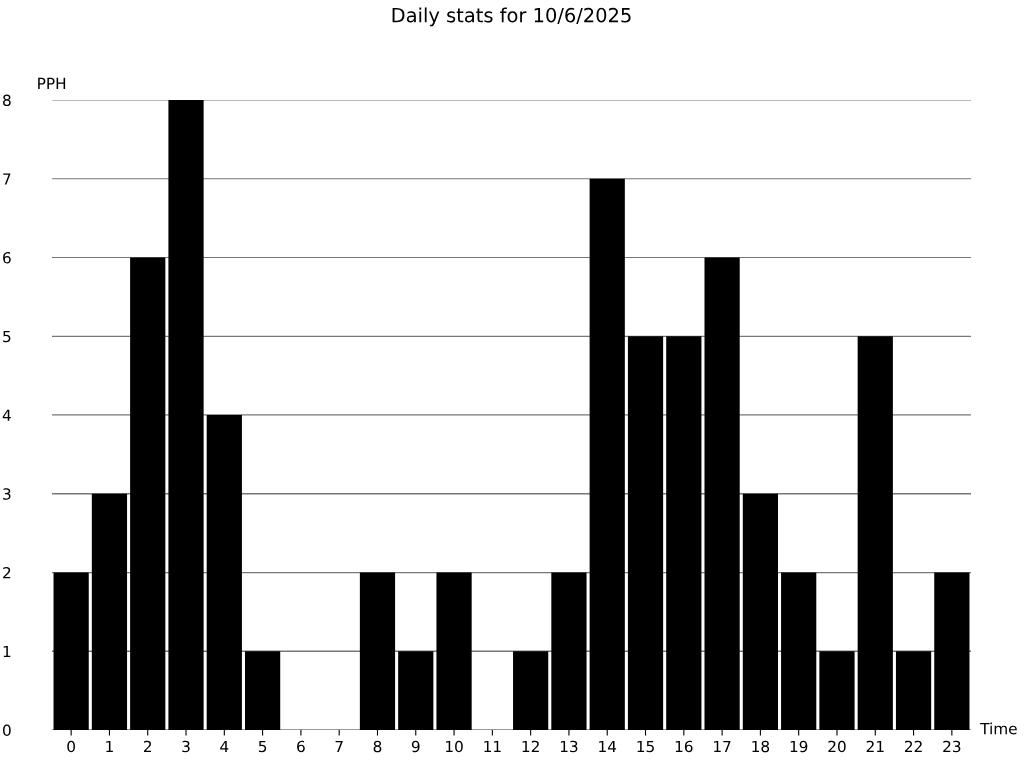  Describe the element at coordinates (799, 746) in the screenshot. I see `x-tick-label: 19` at that location.